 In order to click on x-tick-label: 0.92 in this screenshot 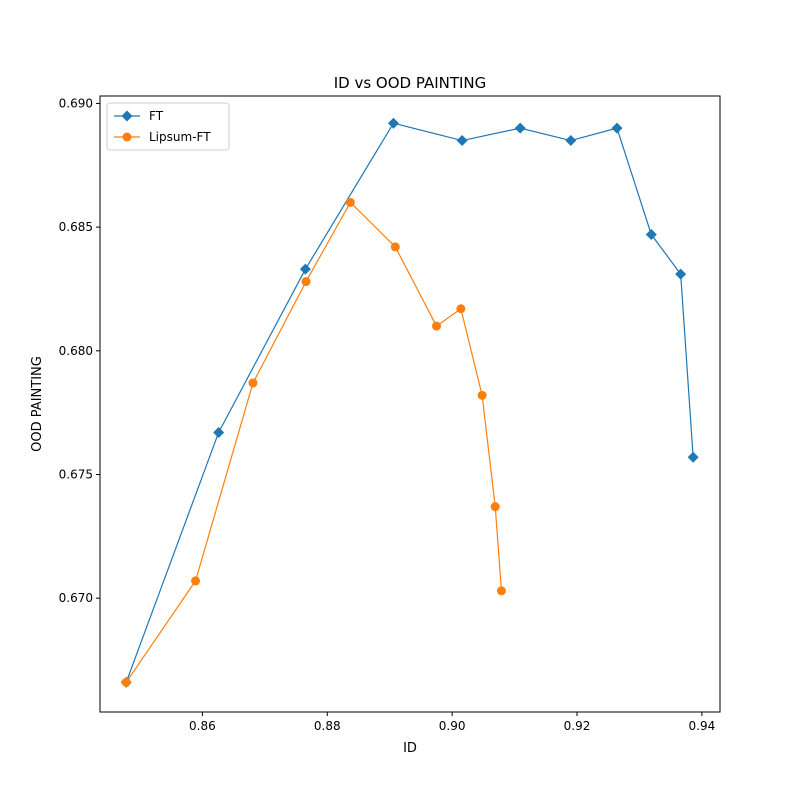, I will do `click(577, 726)`.